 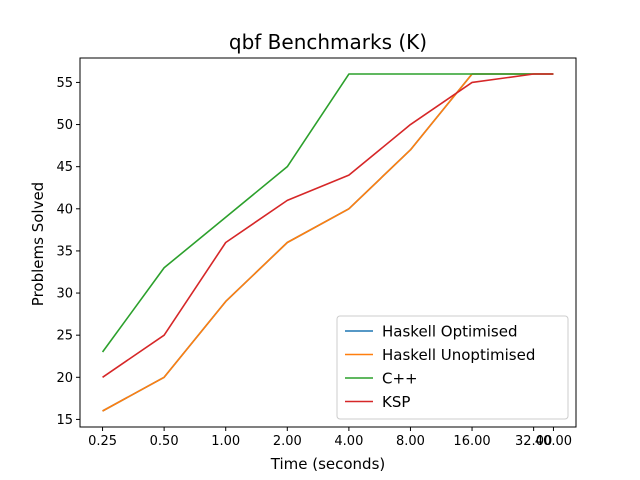 I want to click on x-tick-label: 40.00, so click(x=553, y=441).